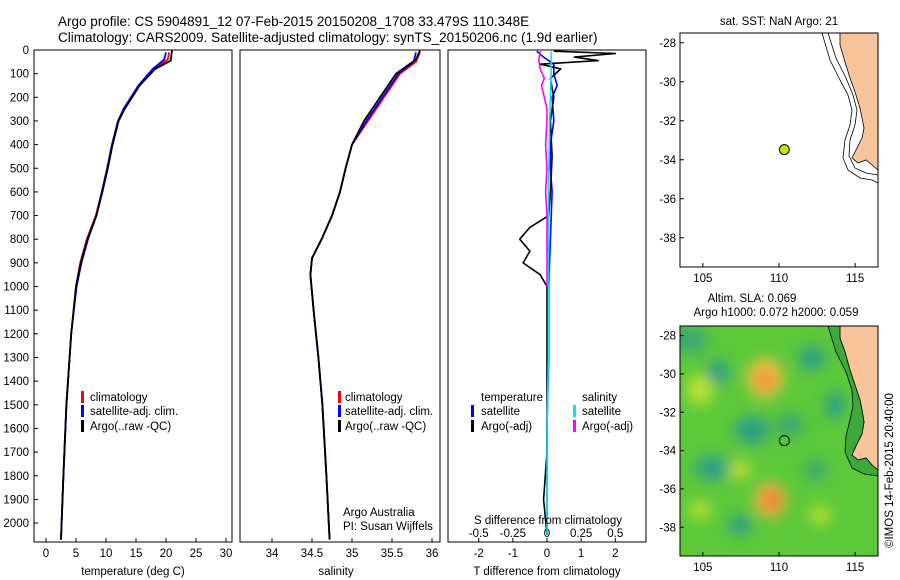 The image size is (900, 580). What do you see at coordinates (779, 279) in the screenshot?
I see `x-tick-label: 110` at bounding box center [779, 279].